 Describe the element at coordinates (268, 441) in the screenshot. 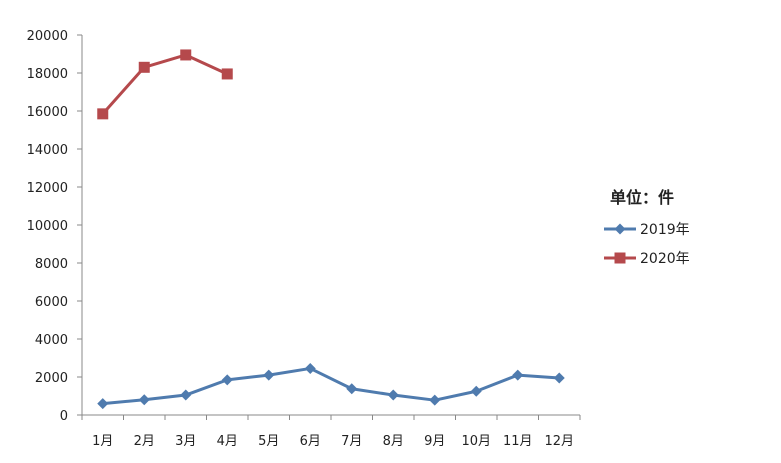

I see `x-tick-label: 5月` at that location.